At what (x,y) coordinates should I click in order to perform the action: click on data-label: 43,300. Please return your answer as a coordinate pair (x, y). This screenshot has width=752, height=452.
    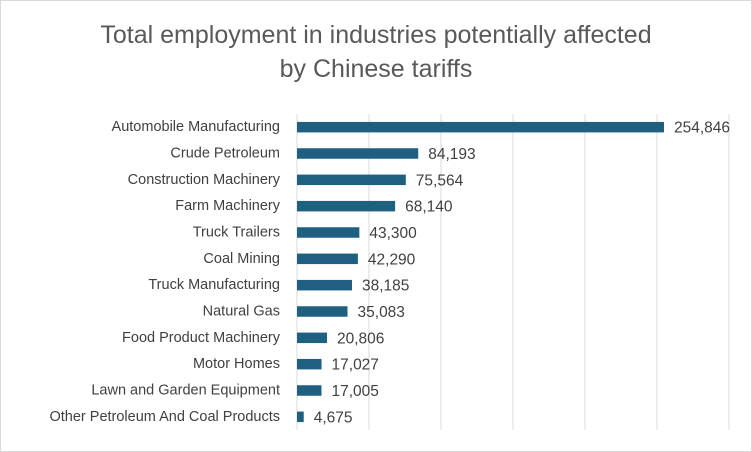
    Looking at the image, I should click on (393, 233).